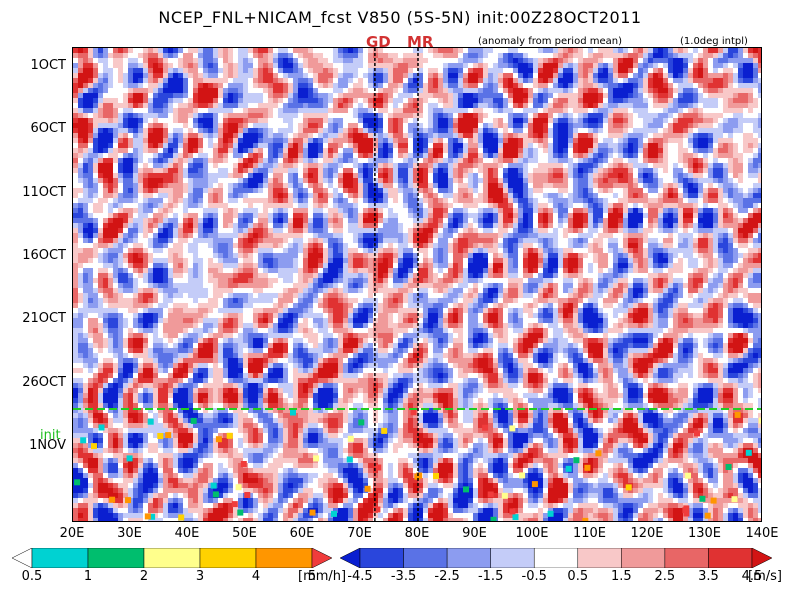  I want to click on colorbar-tick-label: 3.5, so click(708, 576).